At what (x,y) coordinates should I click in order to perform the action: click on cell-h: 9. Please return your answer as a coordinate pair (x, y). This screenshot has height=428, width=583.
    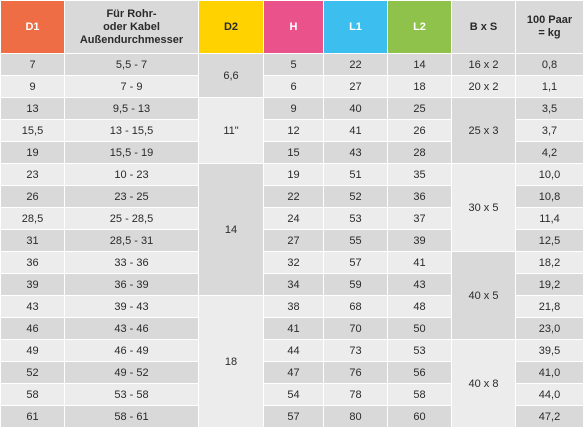
    Looking at the image, I should click on (294, 109).